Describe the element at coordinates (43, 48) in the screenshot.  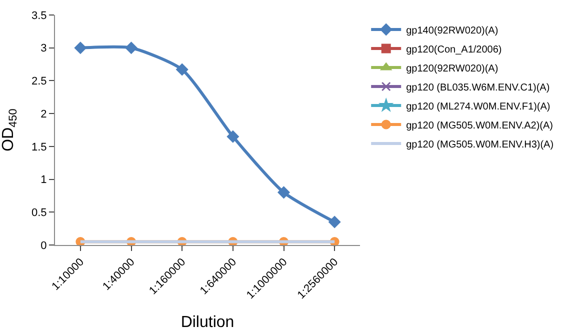
I see `y-tick-label: 3` at that location.